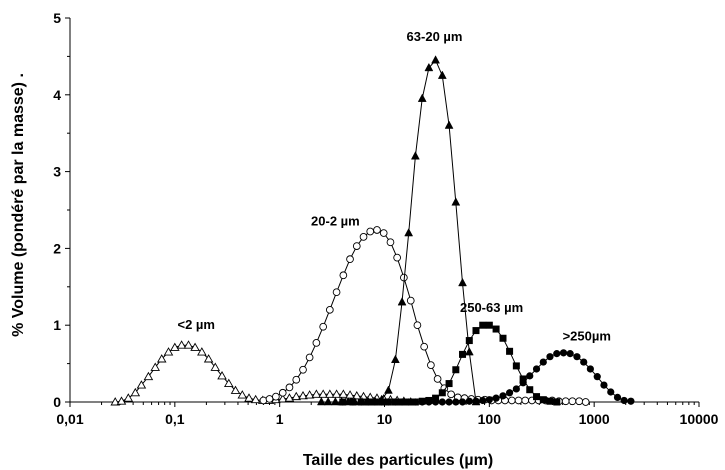 Image resolution: width=725 pixels, height=470 pixels. Describe the element at coordinates (699, 419) in the screenshot. I see `x-tick-label: 10000` at that location.